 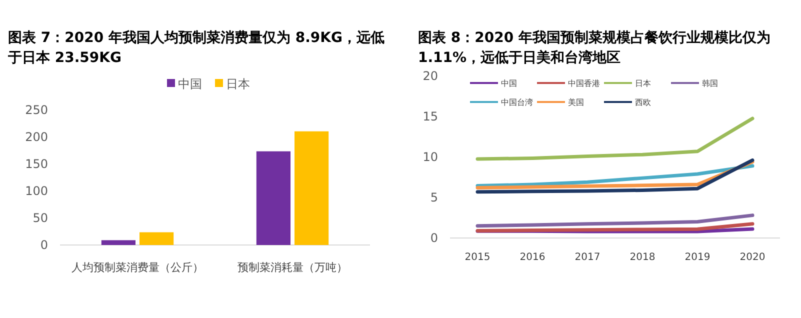 What do you see at coordinates (517, 102) in the screenshot?
I see `legend-label: 中国台湾` at bounding box center [517, 102].